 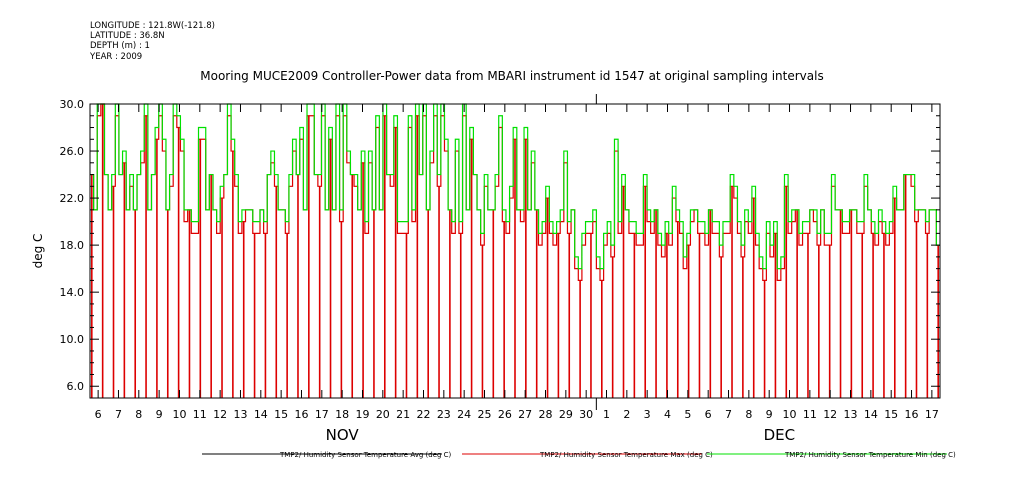 I want to click on x-tick-label: 23, so click(x=444, y=414).